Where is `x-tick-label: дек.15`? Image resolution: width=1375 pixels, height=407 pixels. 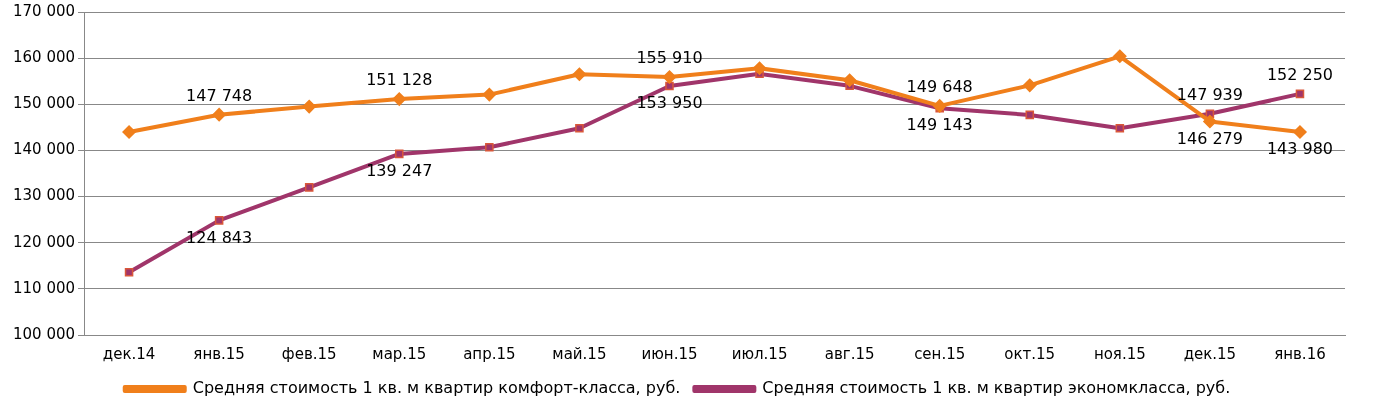
x-tick-label: дек.15 is located at coordinates (1210, 353).